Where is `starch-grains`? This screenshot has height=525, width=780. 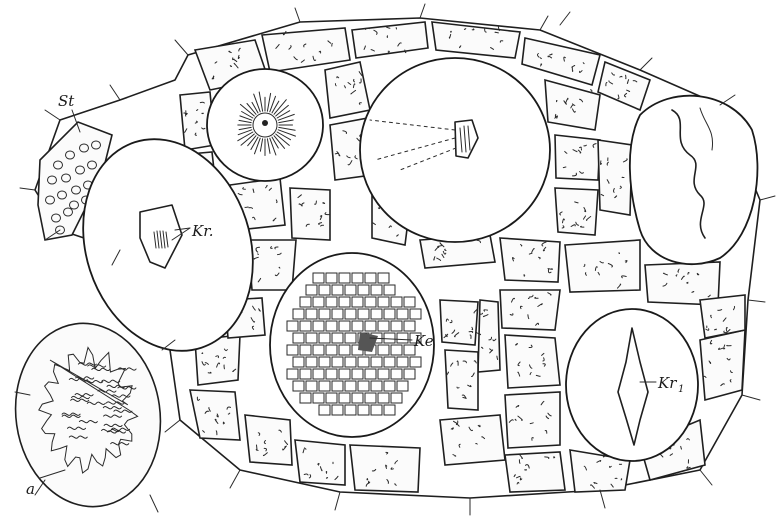 starch-grains is located at coordinates (73, 187).